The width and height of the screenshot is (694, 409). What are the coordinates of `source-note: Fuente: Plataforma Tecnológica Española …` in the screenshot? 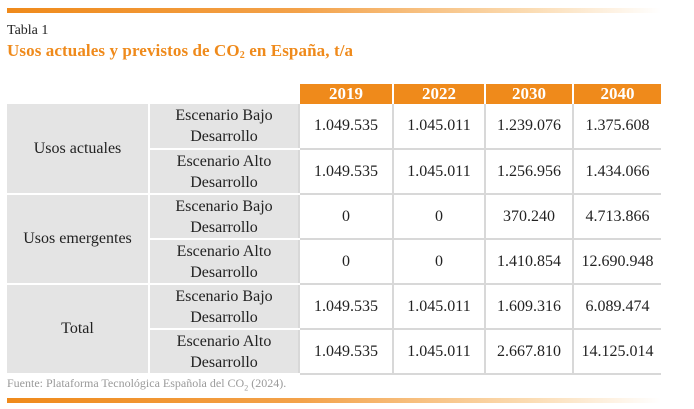 It's located at (147, 384).